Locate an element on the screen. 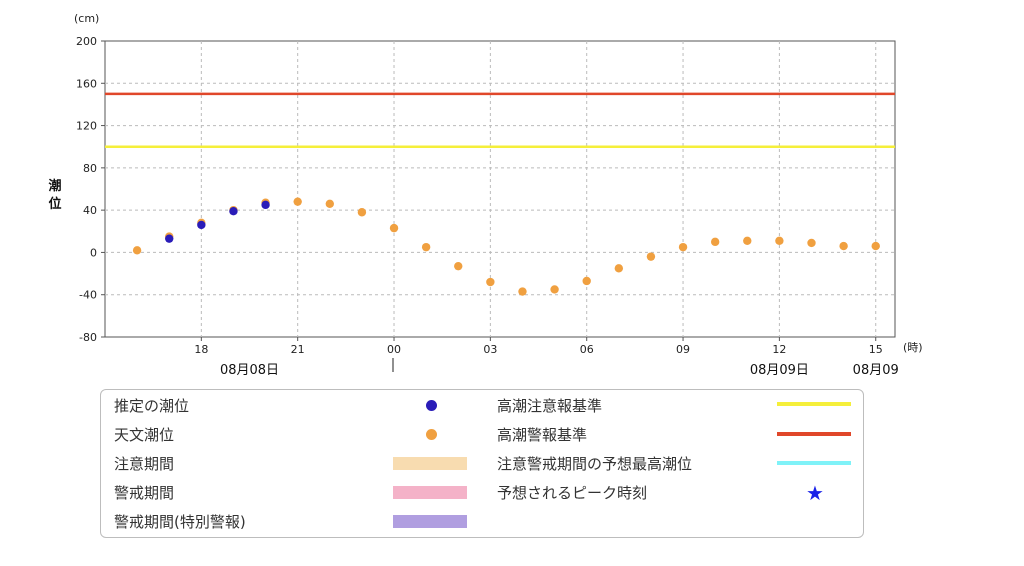 The height and width of the screenshot is (566, 1024). x-tick-label: 21 is located at coordinates (298, 349).